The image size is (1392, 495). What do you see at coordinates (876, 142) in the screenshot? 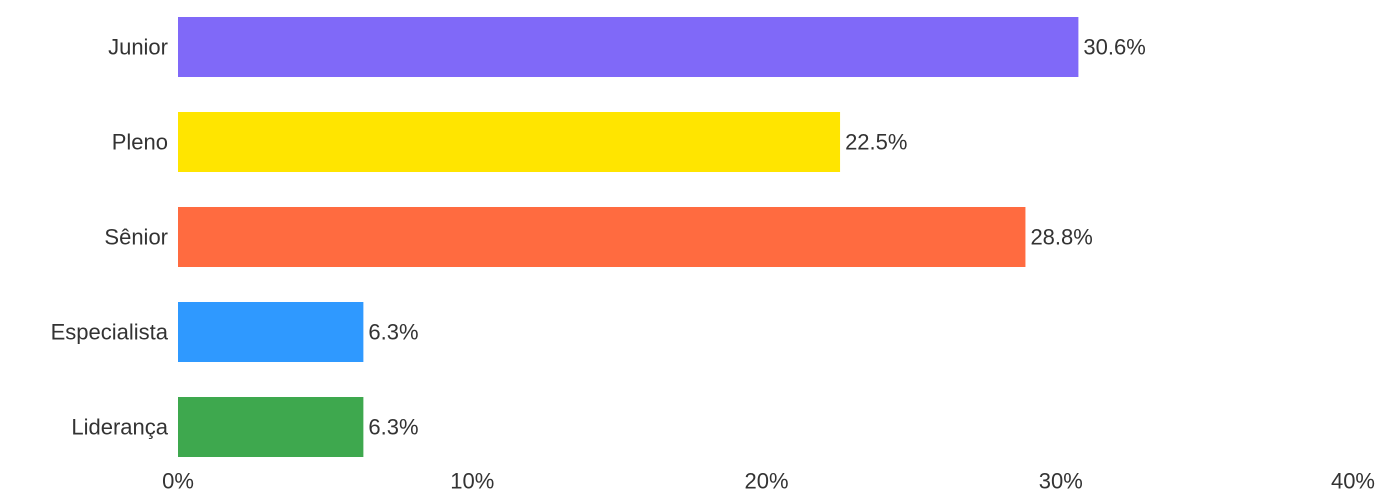
I see `value-label-pleno: 22.5%` at bounding box center [876, 142].